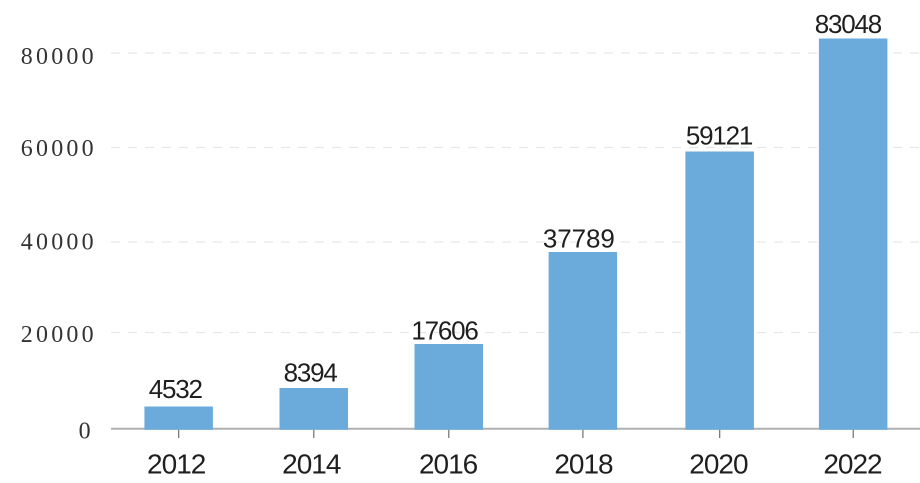  What do you see at coordinates (59, 57) in the screenshot?
I see `svg-text: 80000` at bounding box center [59, 57].